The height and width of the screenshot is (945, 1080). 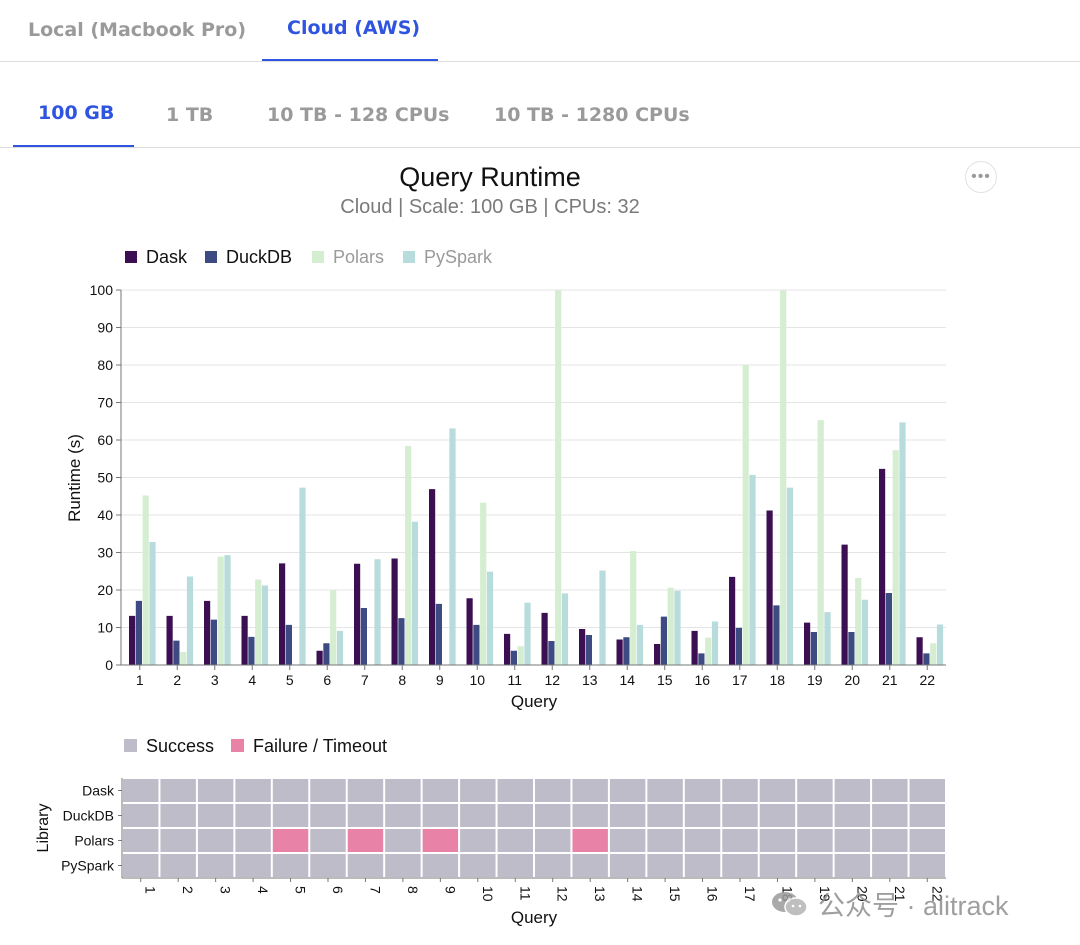 I want to click on bar-pyspark-q2, so click(x=190, y=621).